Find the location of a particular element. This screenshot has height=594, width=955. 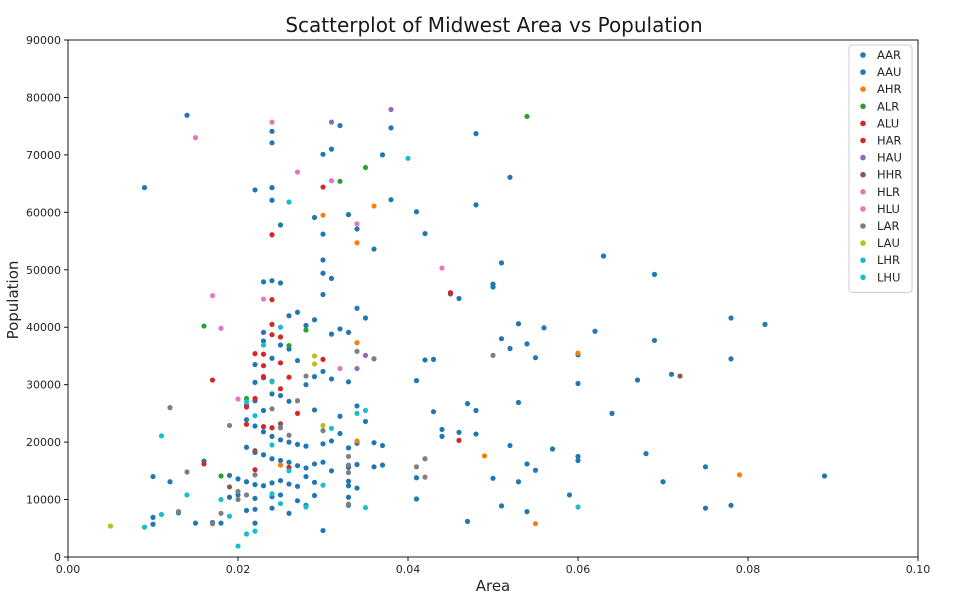

x-tick-label: 0.08 is located at coordinates (748, 569).